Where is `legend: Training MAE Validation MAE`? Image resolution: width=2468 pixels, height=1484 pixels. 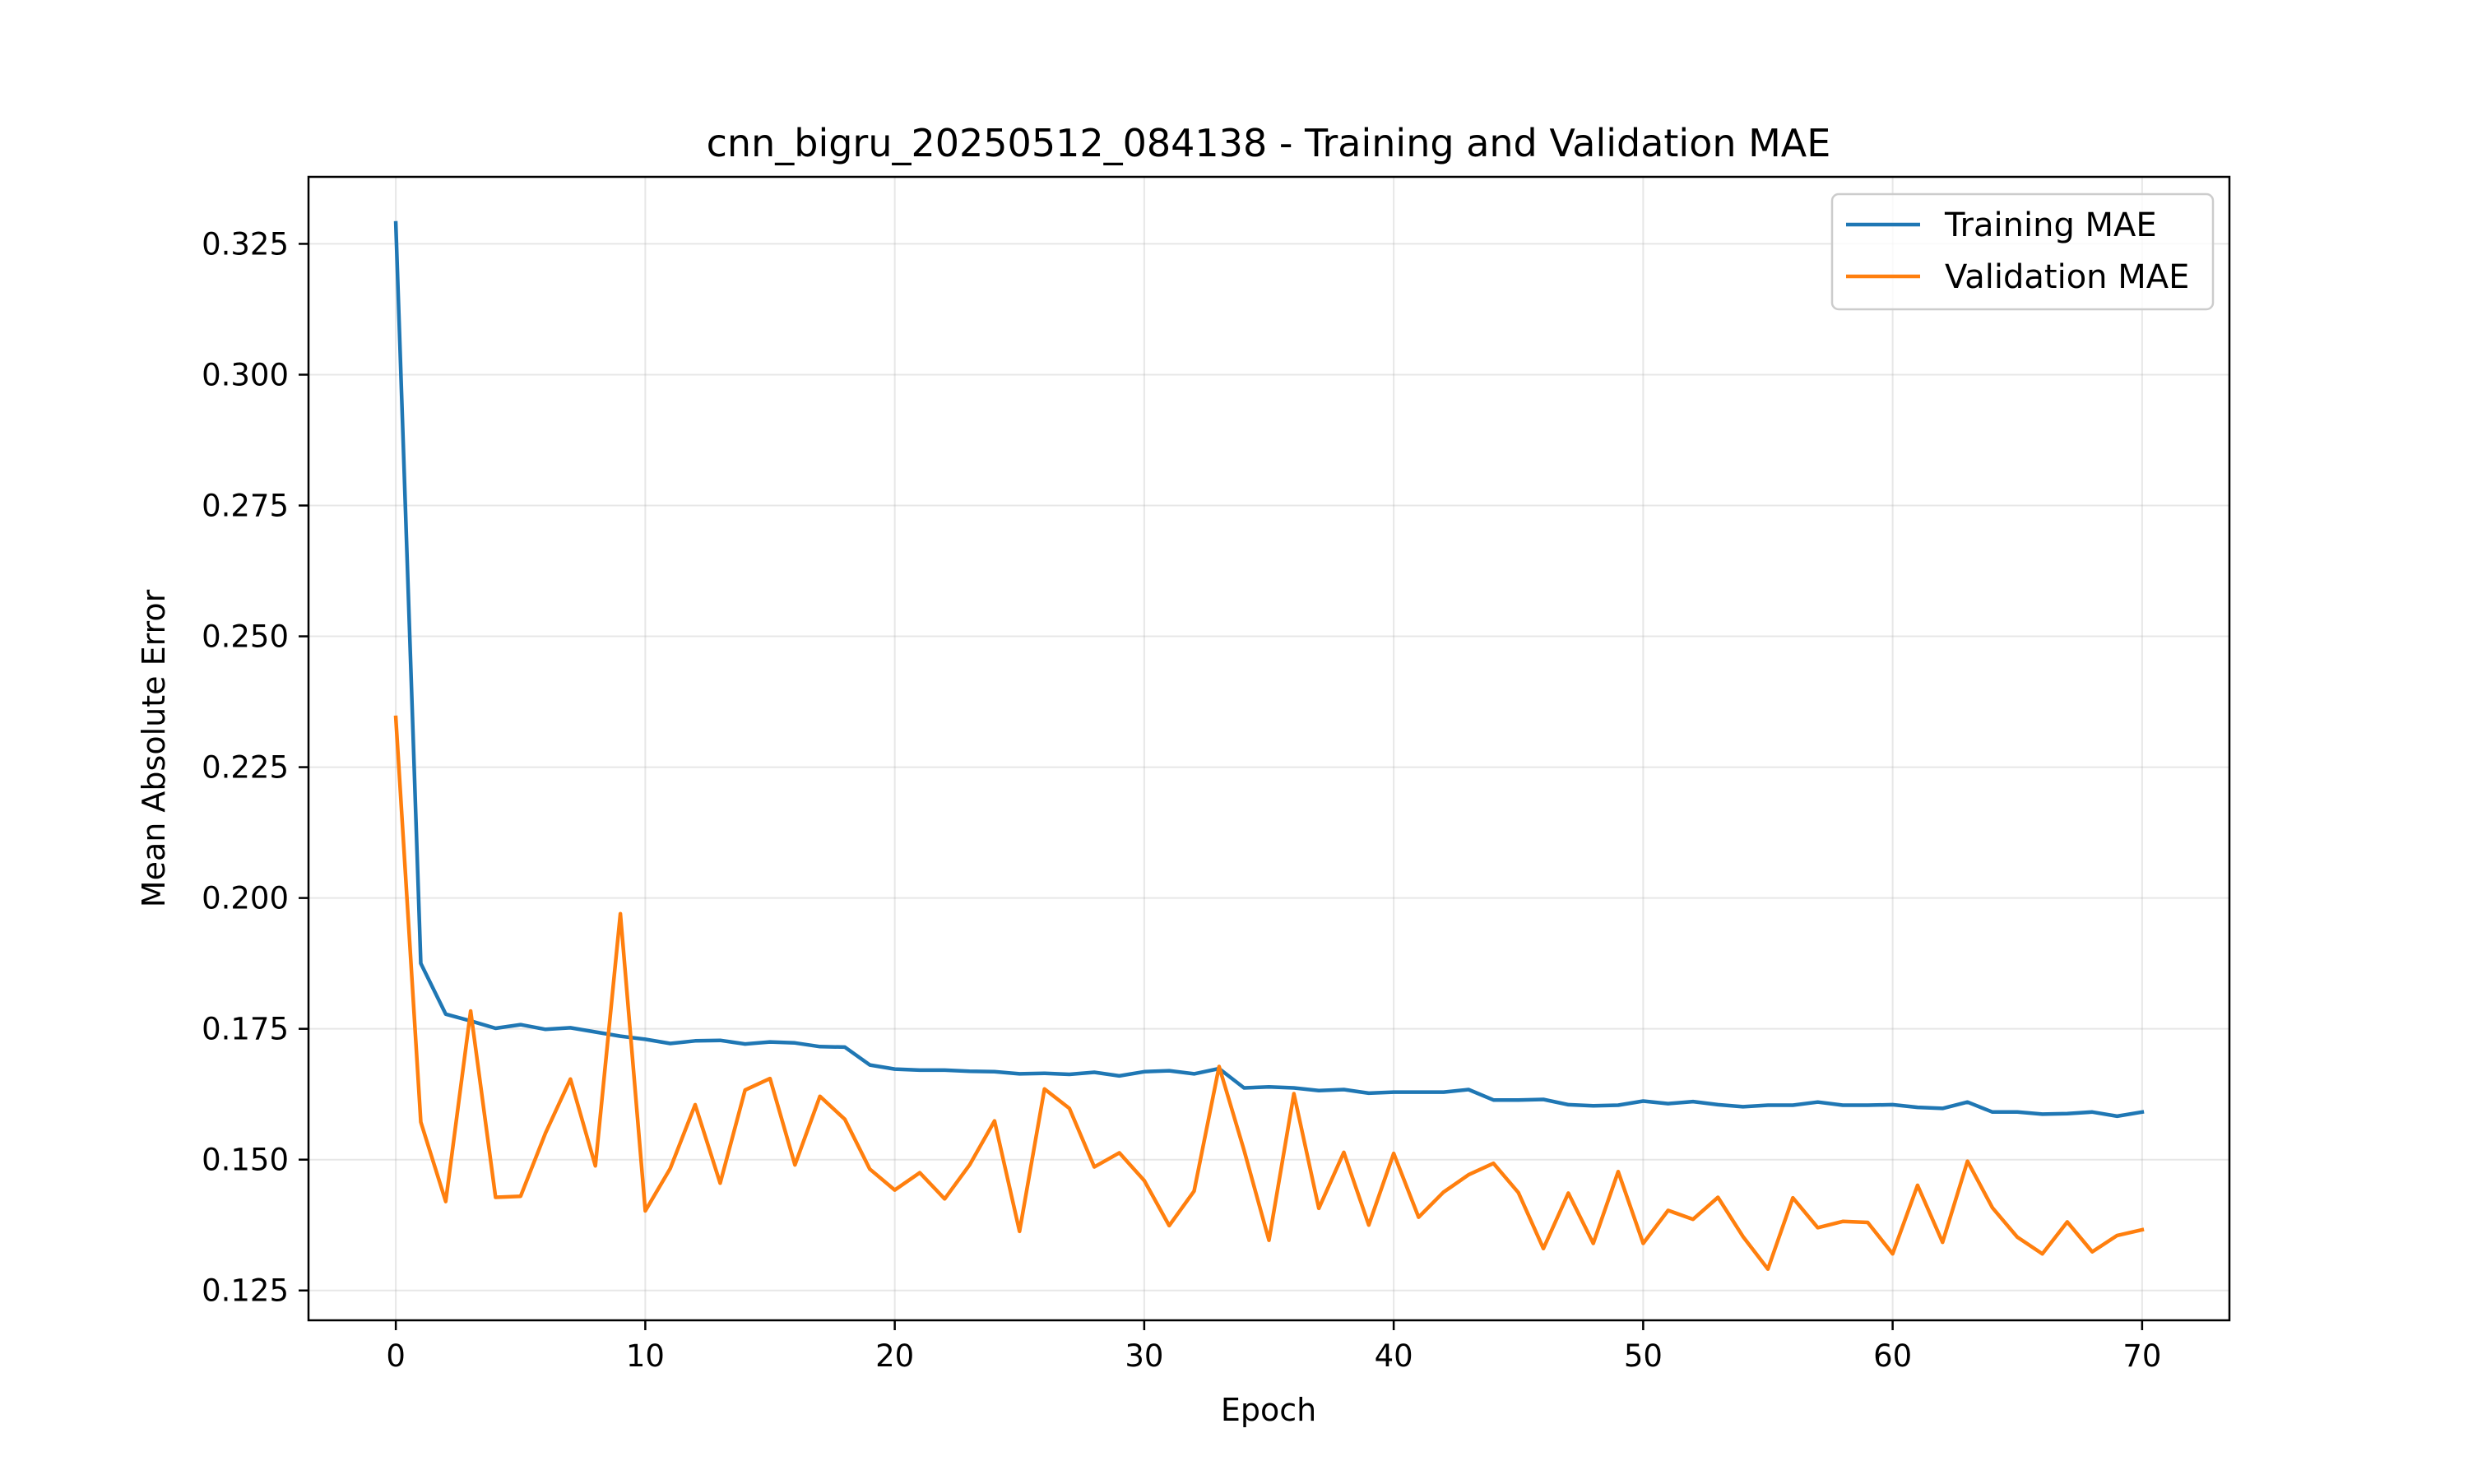
legend: Training MAE Validation MAE is located at coordinates (2023, 251).